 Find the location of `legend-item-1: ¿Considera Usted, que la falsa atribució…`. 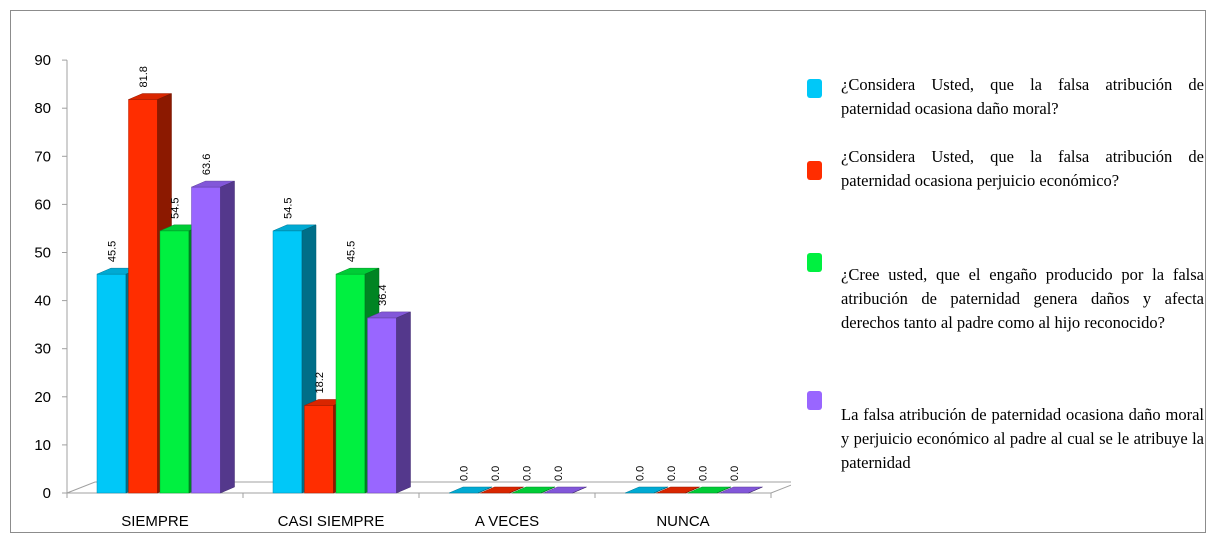

legend-item-1: ¿Considera Usted, que la falsa atribució… is located at coordinates (1004, 109).